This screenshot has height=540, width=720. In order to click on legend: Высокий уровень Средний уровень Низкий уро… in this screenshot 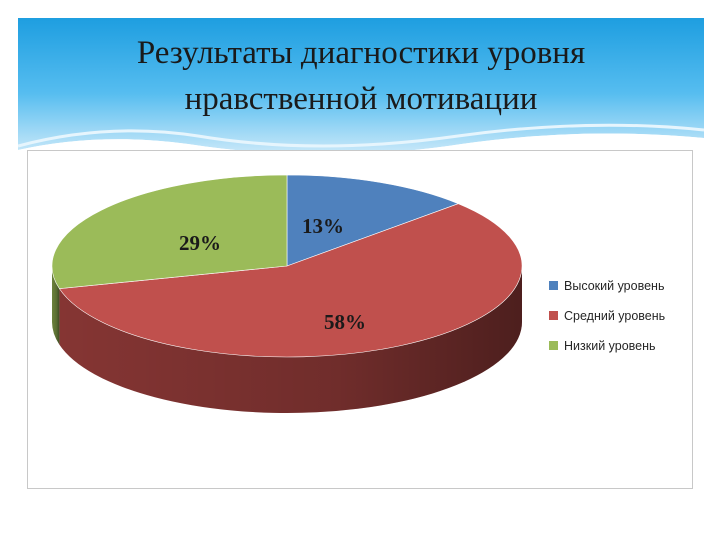, I will do `click(607, 316)`.